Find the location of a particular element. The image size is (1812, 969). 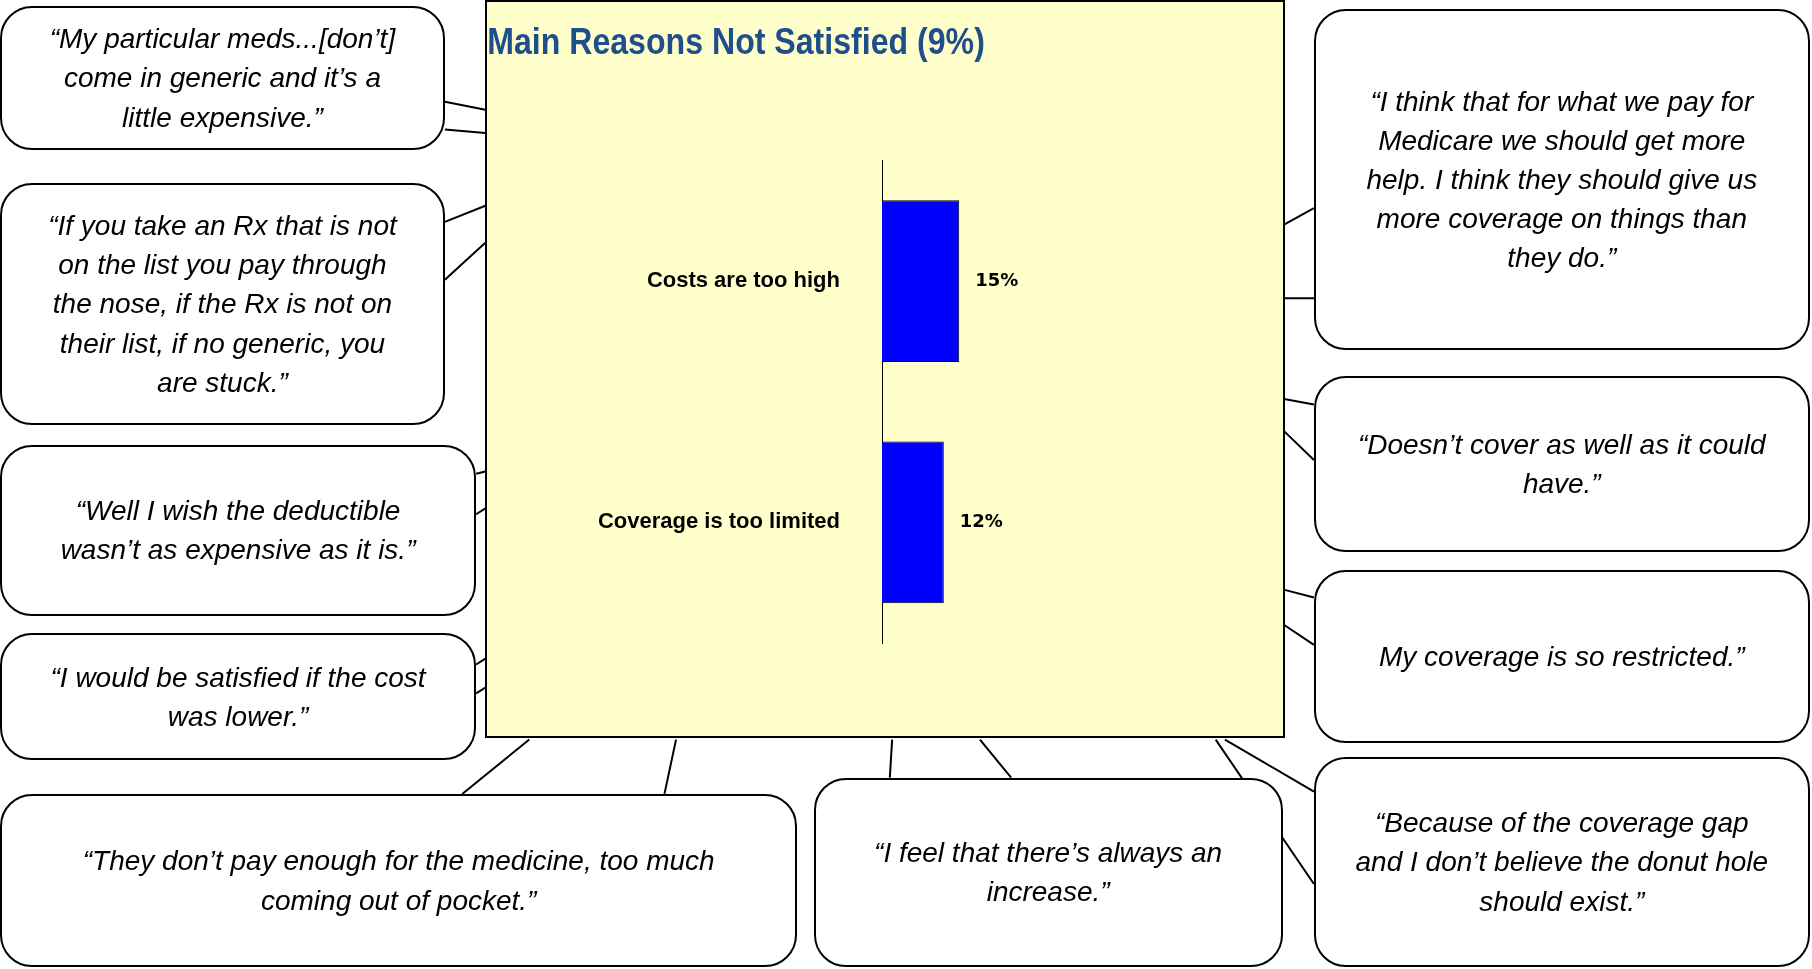

text: My coverage is so restricted.” is located at coordinates (1561, 656).